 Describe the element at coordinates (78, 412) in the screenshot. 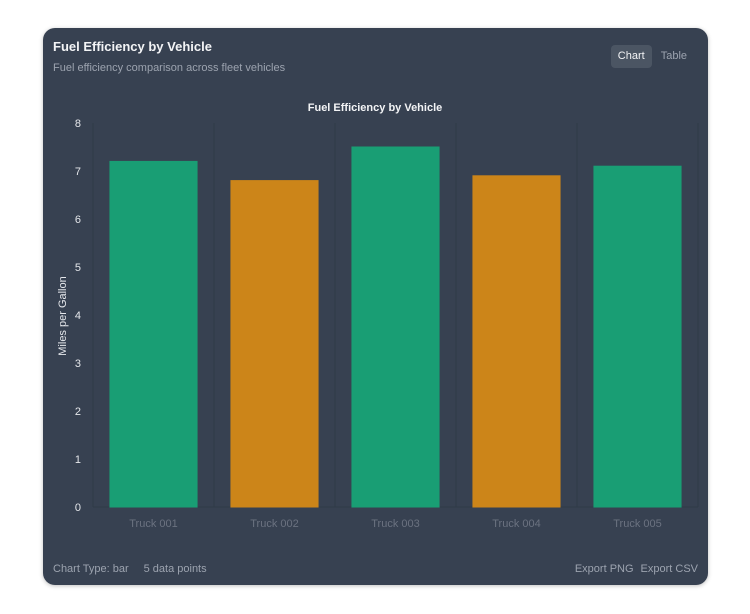

I see `y-tick-label: 2` at that location.